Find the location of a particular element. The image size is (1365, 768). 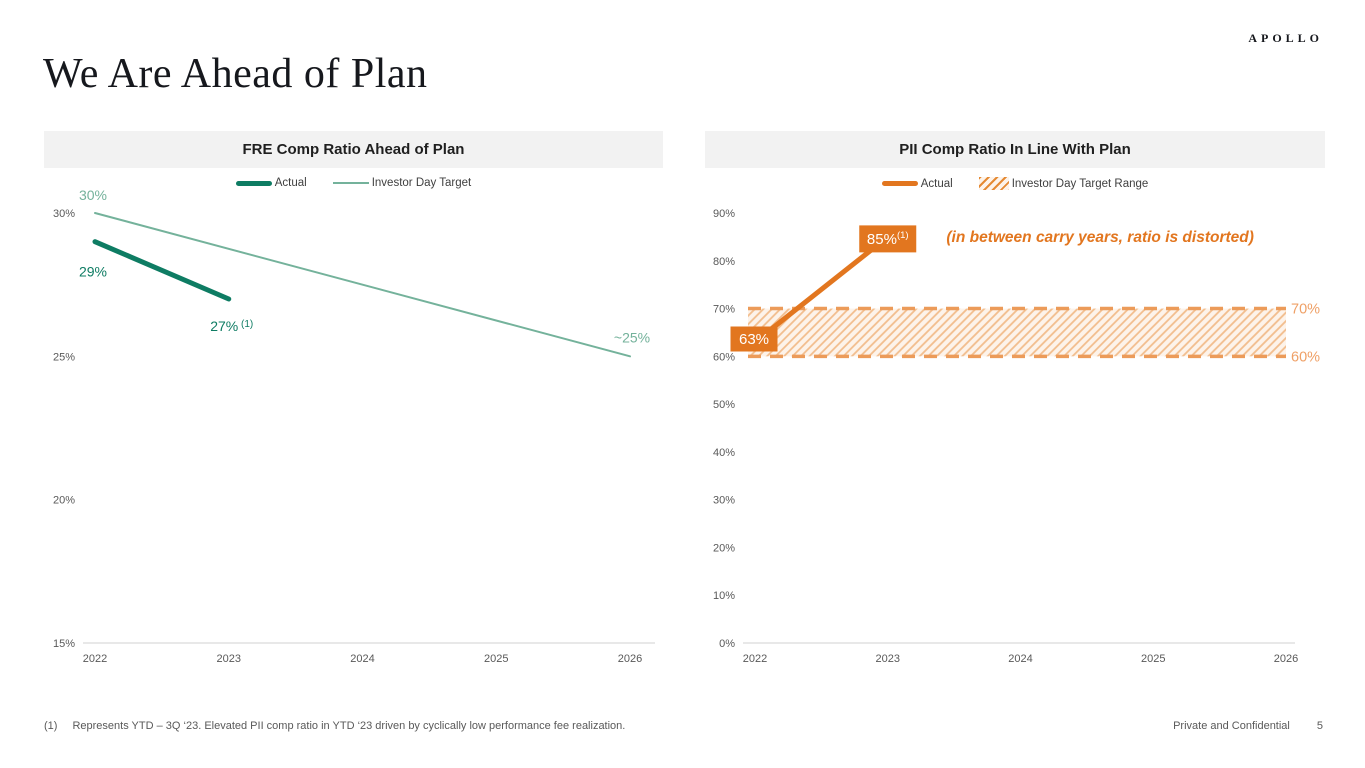

y-tick-label: 70% is located at coordinates (724, 310).